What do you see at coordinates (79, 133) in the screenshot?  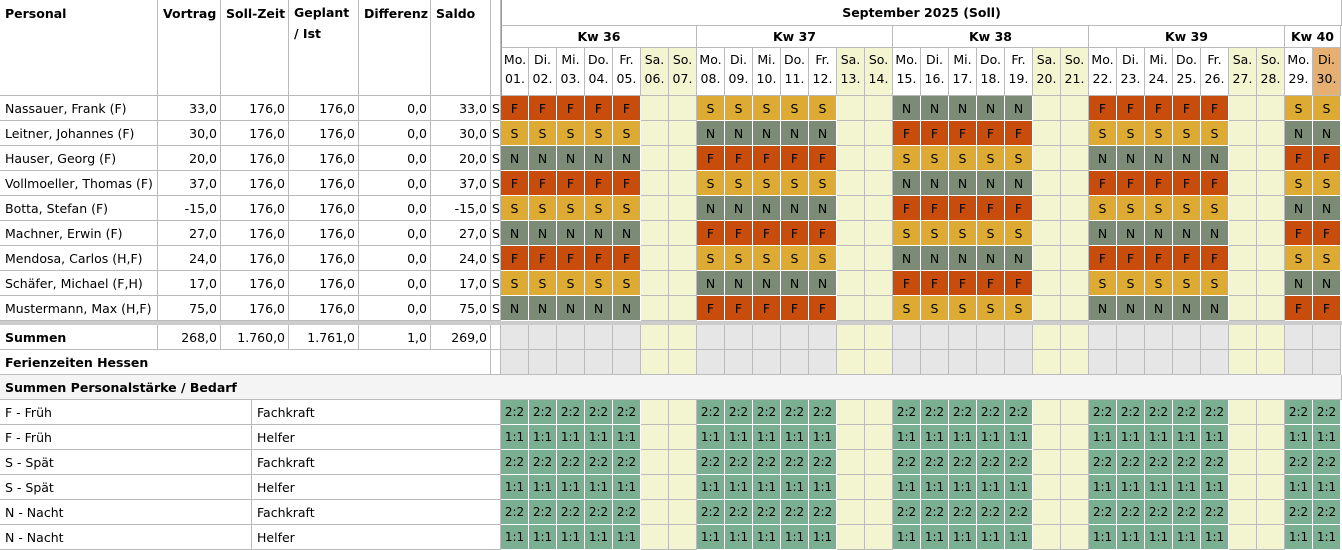 I see `employee-name: Leitner, Johannes (F)` at bounding box center [79, 133].